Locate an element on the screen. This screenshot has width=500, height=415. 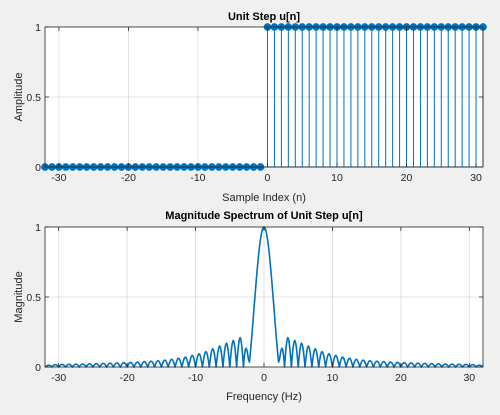
spectrum-xlabel: Frequency (Hz) is located at coordinates (264, 397).